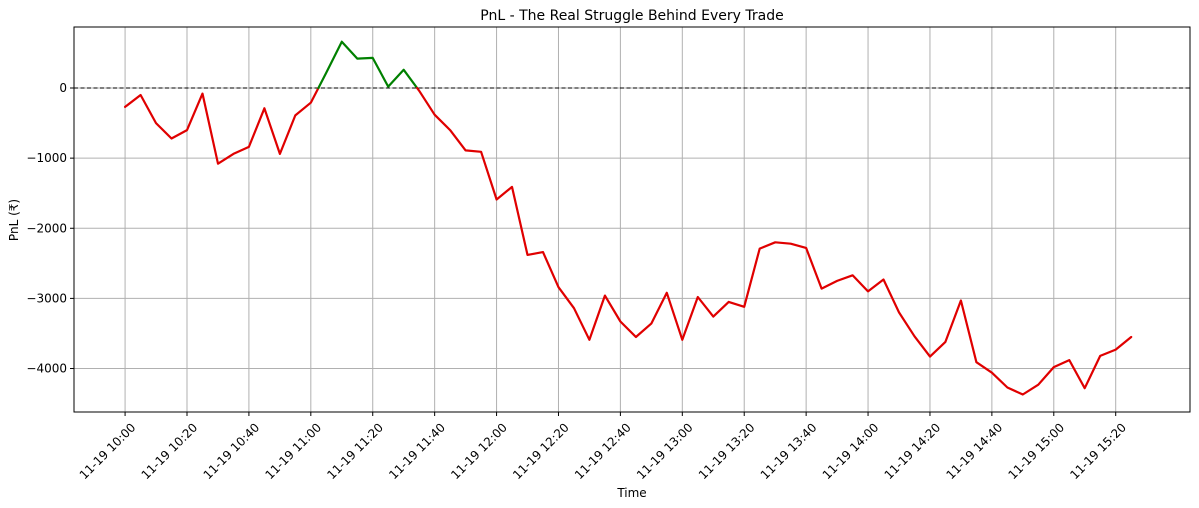  I want to click on pnl-line-negative, so click(222, 125).